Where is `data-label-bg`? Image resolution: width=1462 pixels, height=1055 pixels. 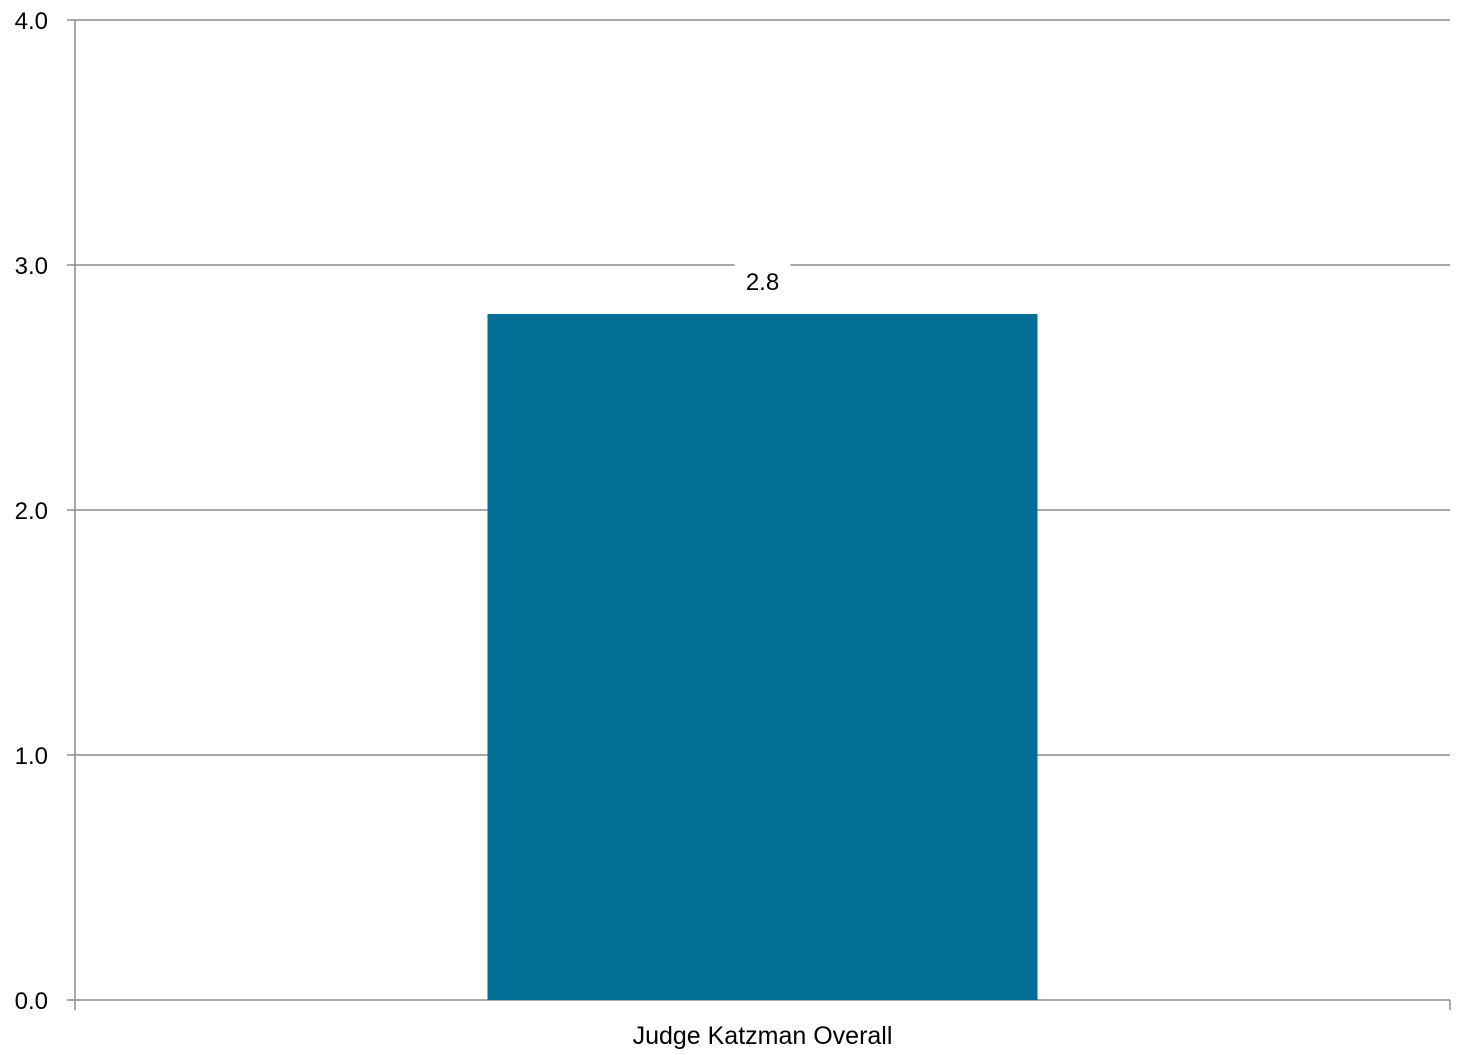 data-label-bg is located at coordinates (762, 282).